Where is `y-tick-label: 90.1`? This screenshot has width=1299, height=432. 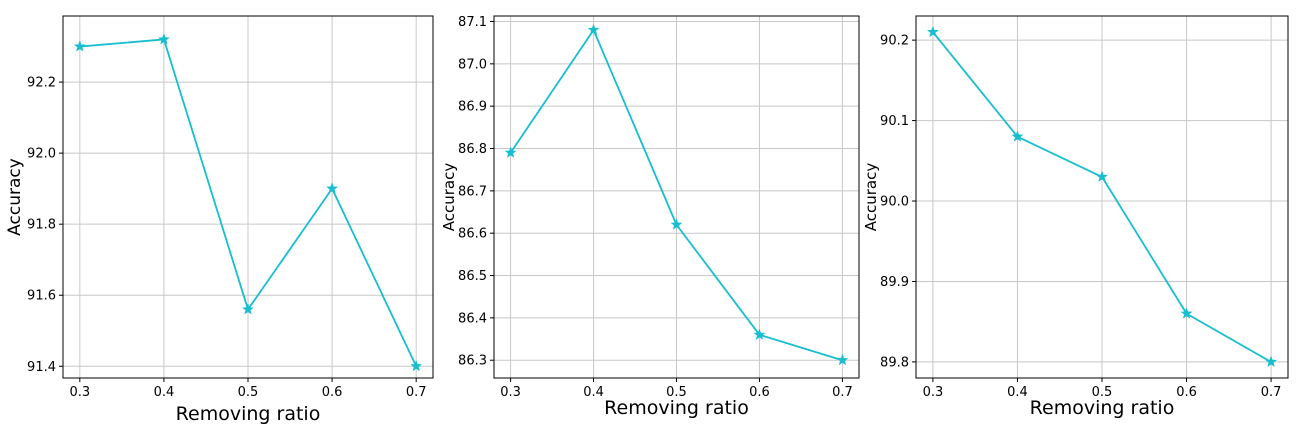
y-tick-label: 90.1 is located at coordinates (894, 121).